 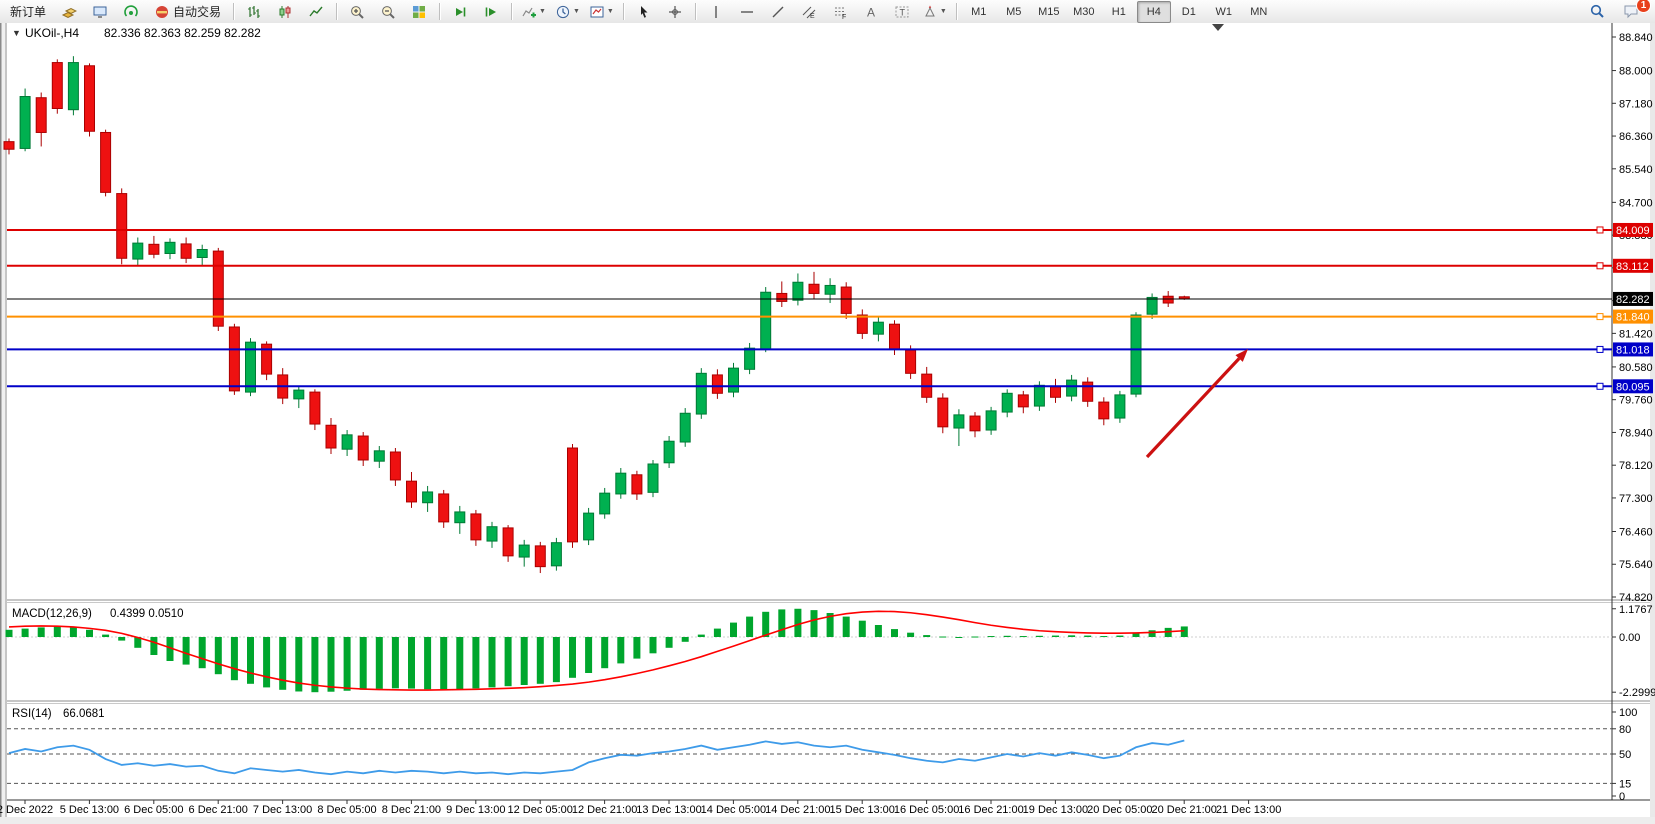 What do you see at coordinates (419, 12) in the screenshot?
I see `tile-windows-icon` at bounding box center [419, 12].